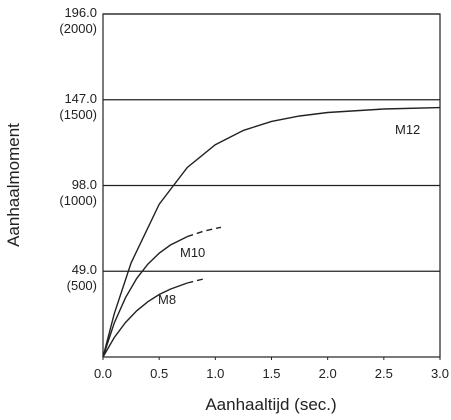 Image resolution: width=451 pixels, height=420 pixels. I want to click on x-tick-label: 0.5, so click(159, 373).